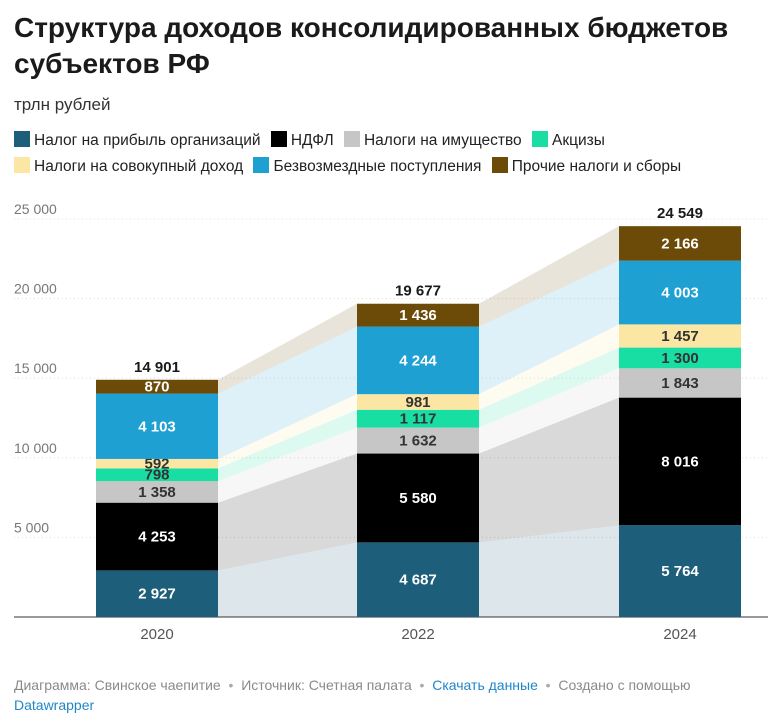 This screenshot has width=780, height=716. I want to click on legend-item-transfers: Безвозмездные поступления, so click(367, 167).